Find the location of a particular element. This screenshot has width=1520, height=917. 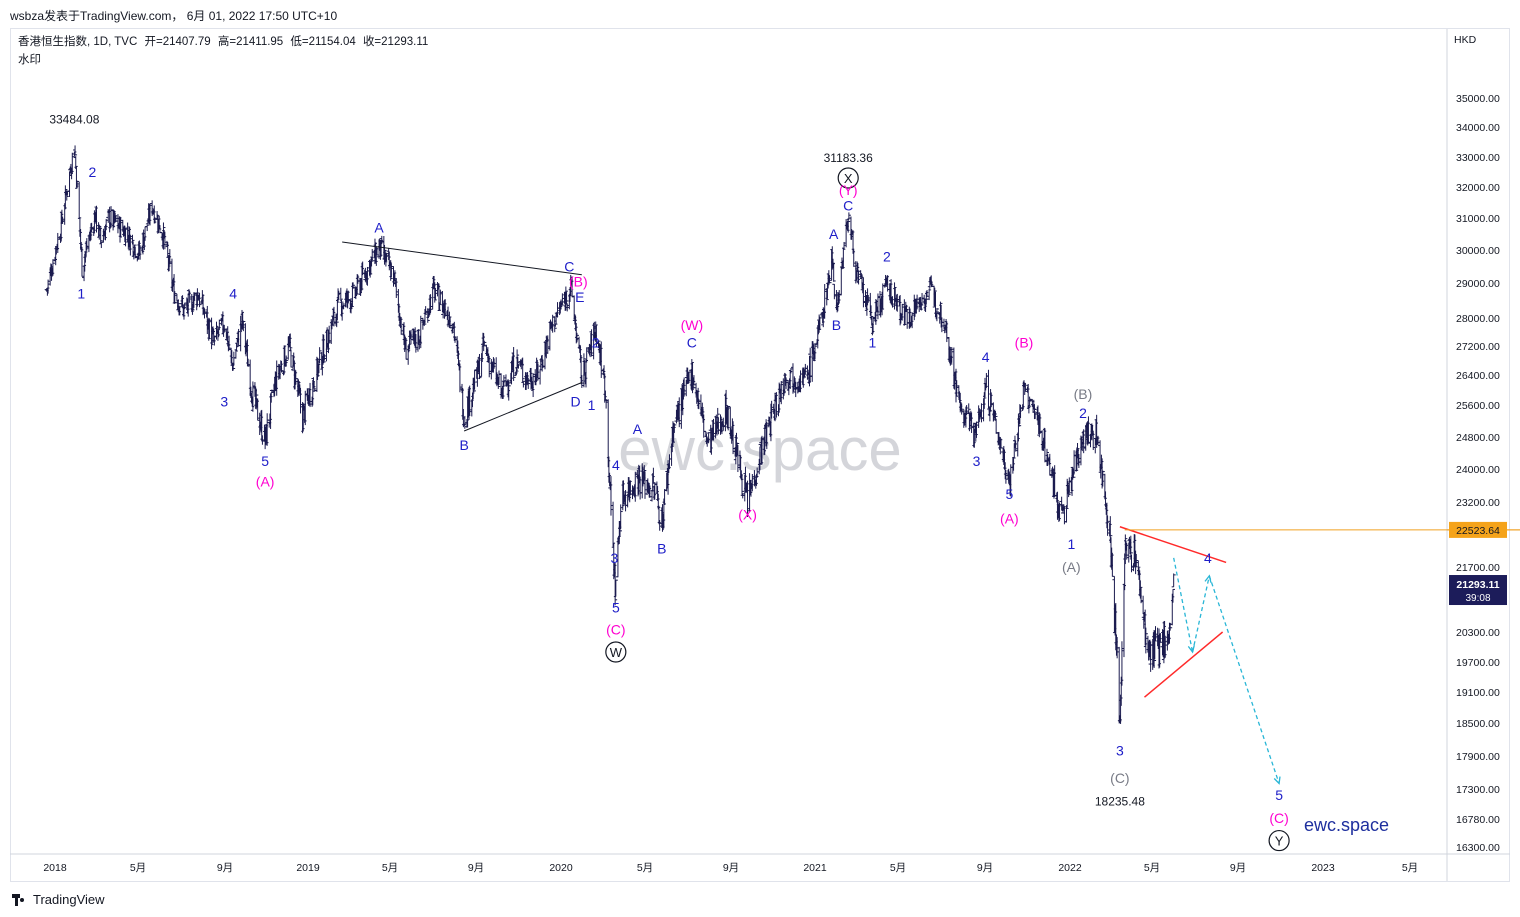

trendline-black is located at coordinates (523, 407).